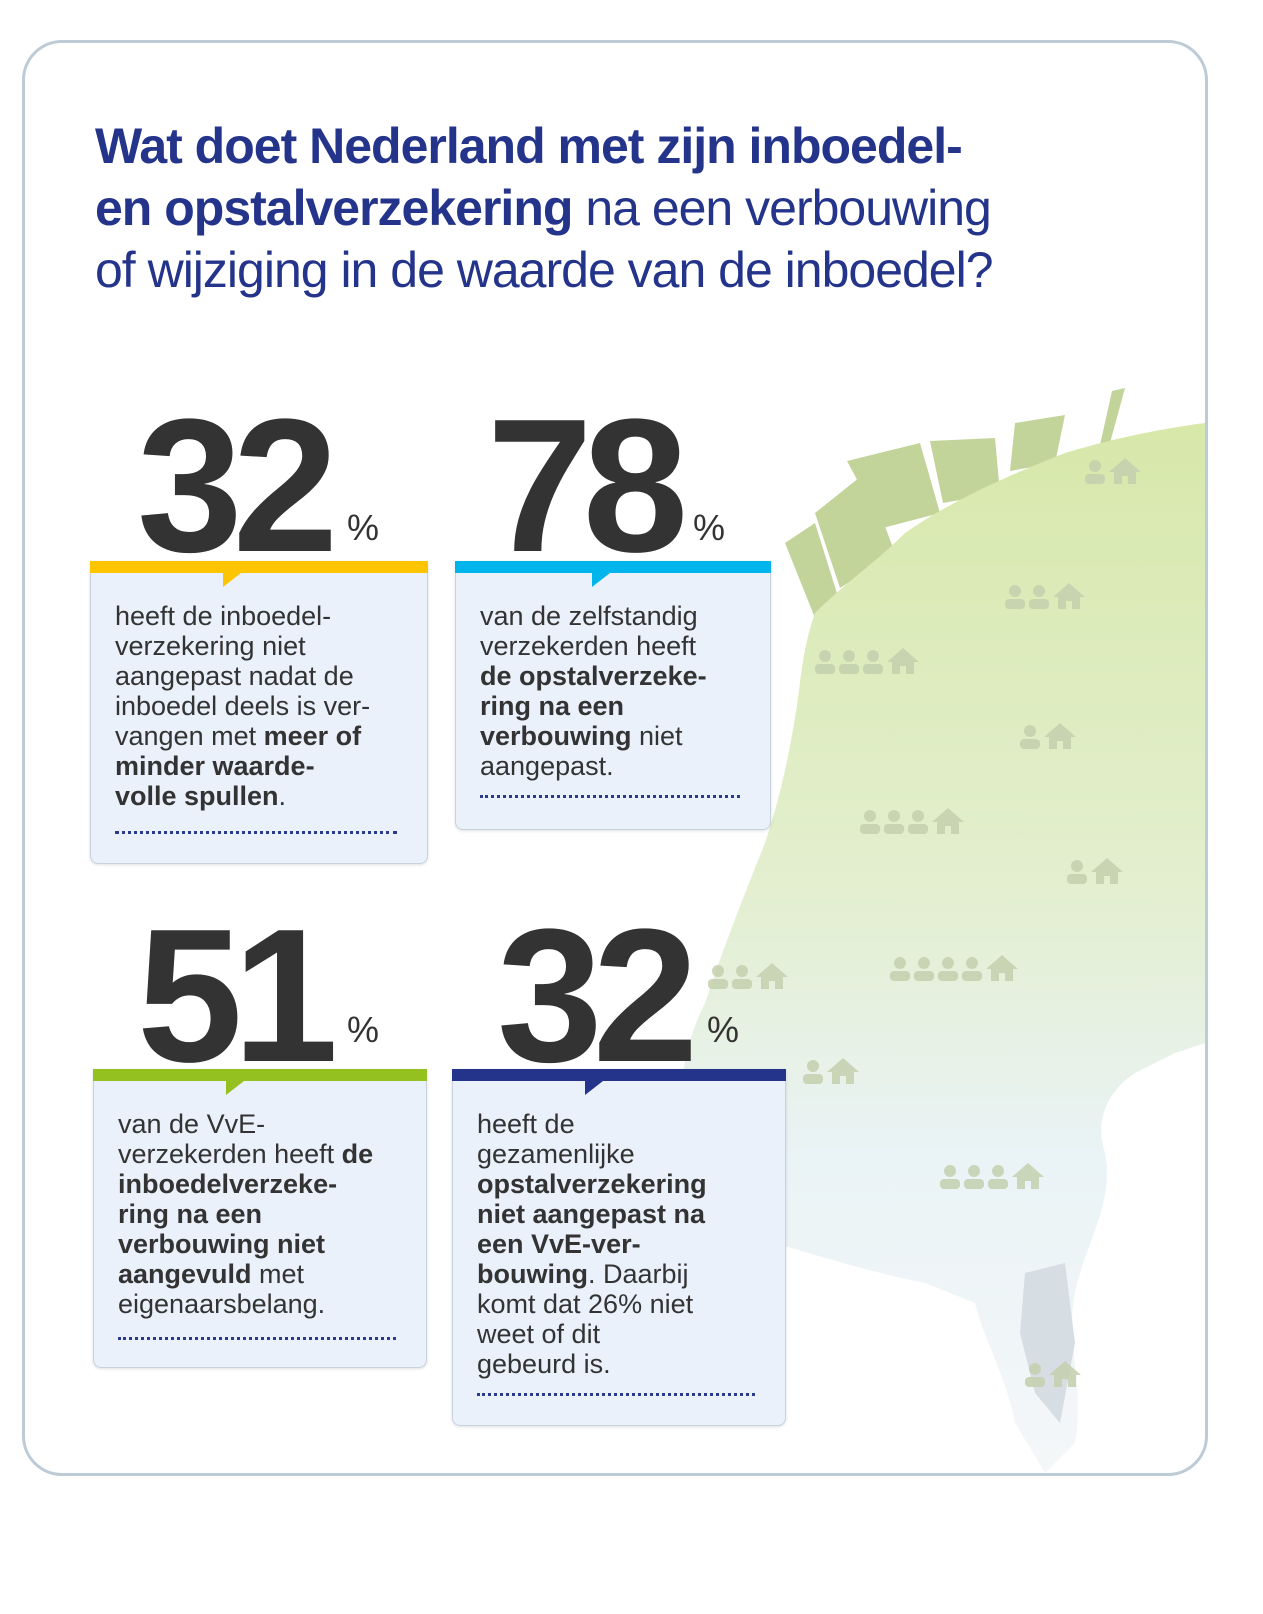 This screenshot has height=1614, width=1263. What do you see at coordinates (597, 996) in the screenshot?
I see `stat-value-4: 32` at bounding box center [597, 996].